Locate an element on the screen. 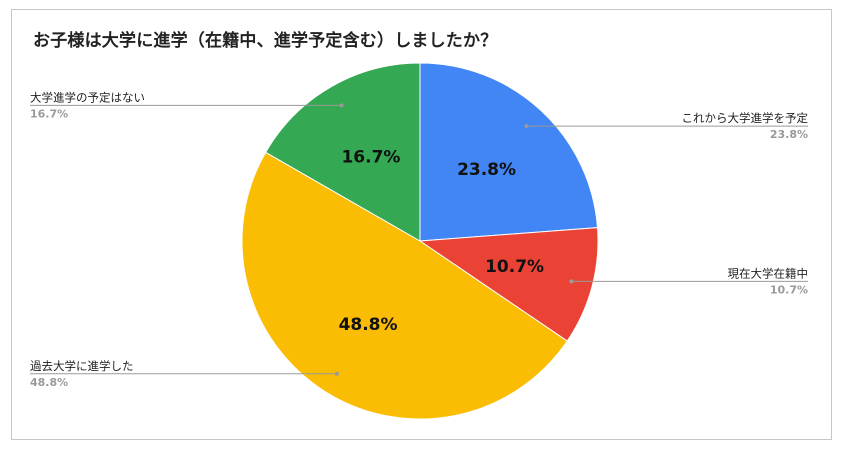 This screenshot has height=451, width=845. chart-title: お子様は大学に進学（在籍中、進学予定含む）しましたか？ is located at coordinates (265, 41).